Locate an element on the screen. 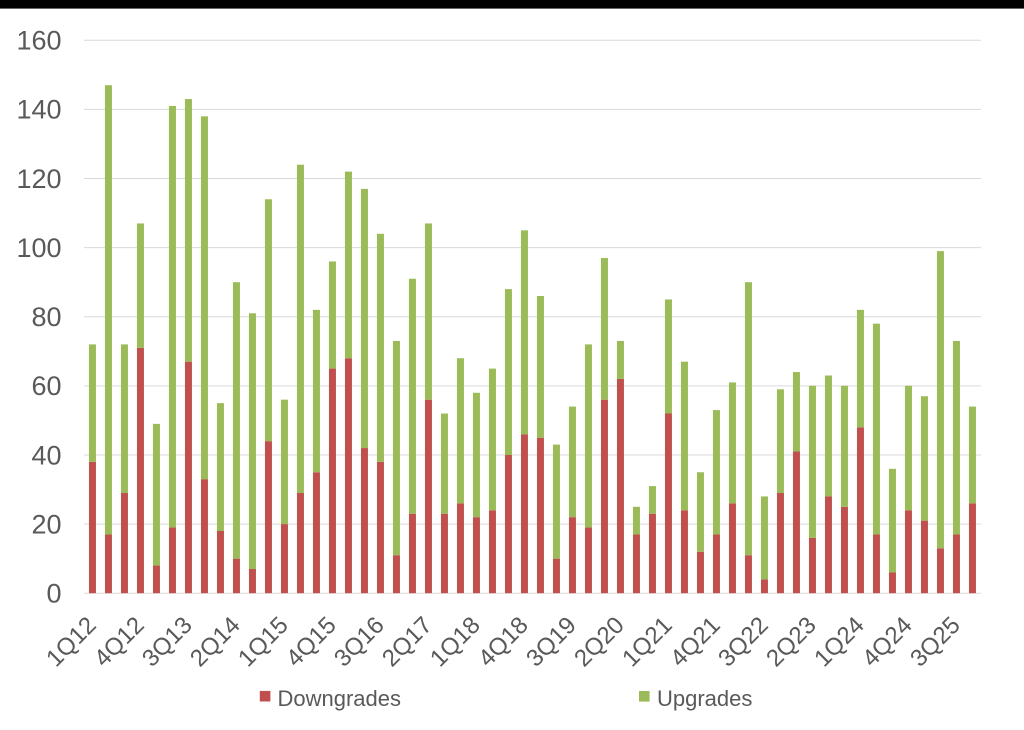 Image resolution: width=1024 pixels, height=730 pixels. svg-text: 80 is located at coordinates (46, 317).